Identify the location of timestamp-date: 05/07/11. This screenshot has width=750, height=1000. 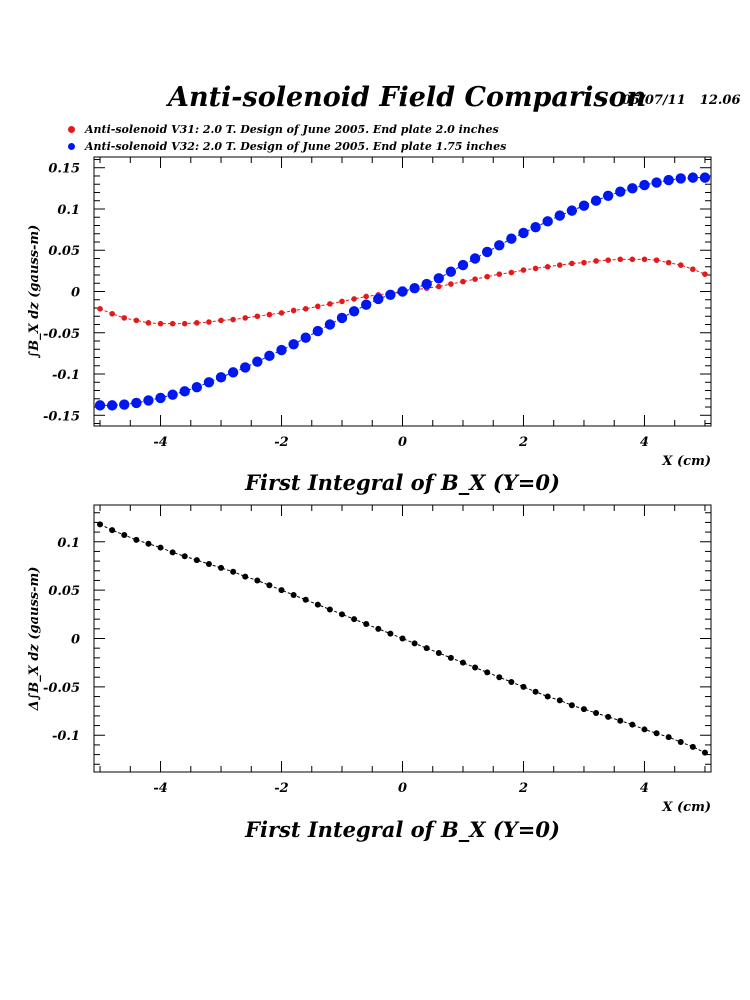
(654, 100).